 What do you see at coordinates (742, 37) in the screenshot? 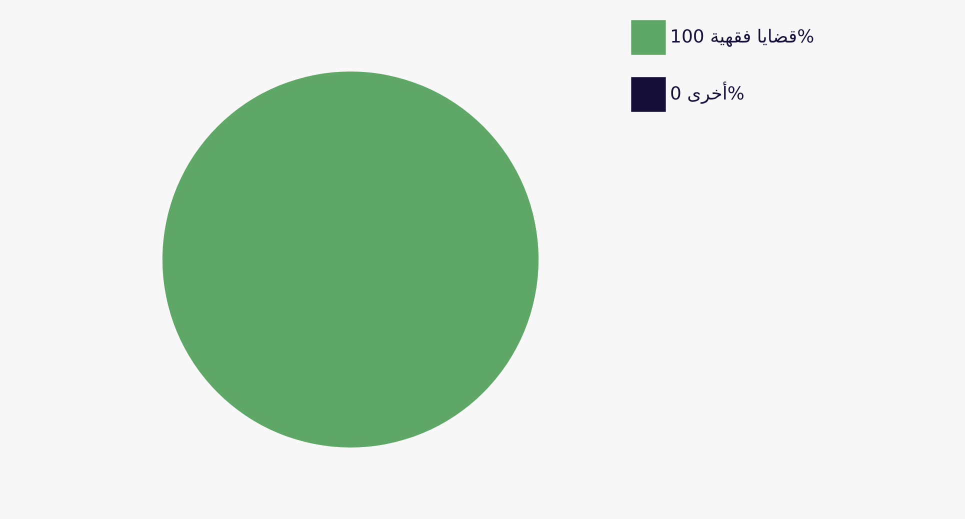
I see `legend-label: قضايا فقهية 100%` at bounding box center [742, 37].